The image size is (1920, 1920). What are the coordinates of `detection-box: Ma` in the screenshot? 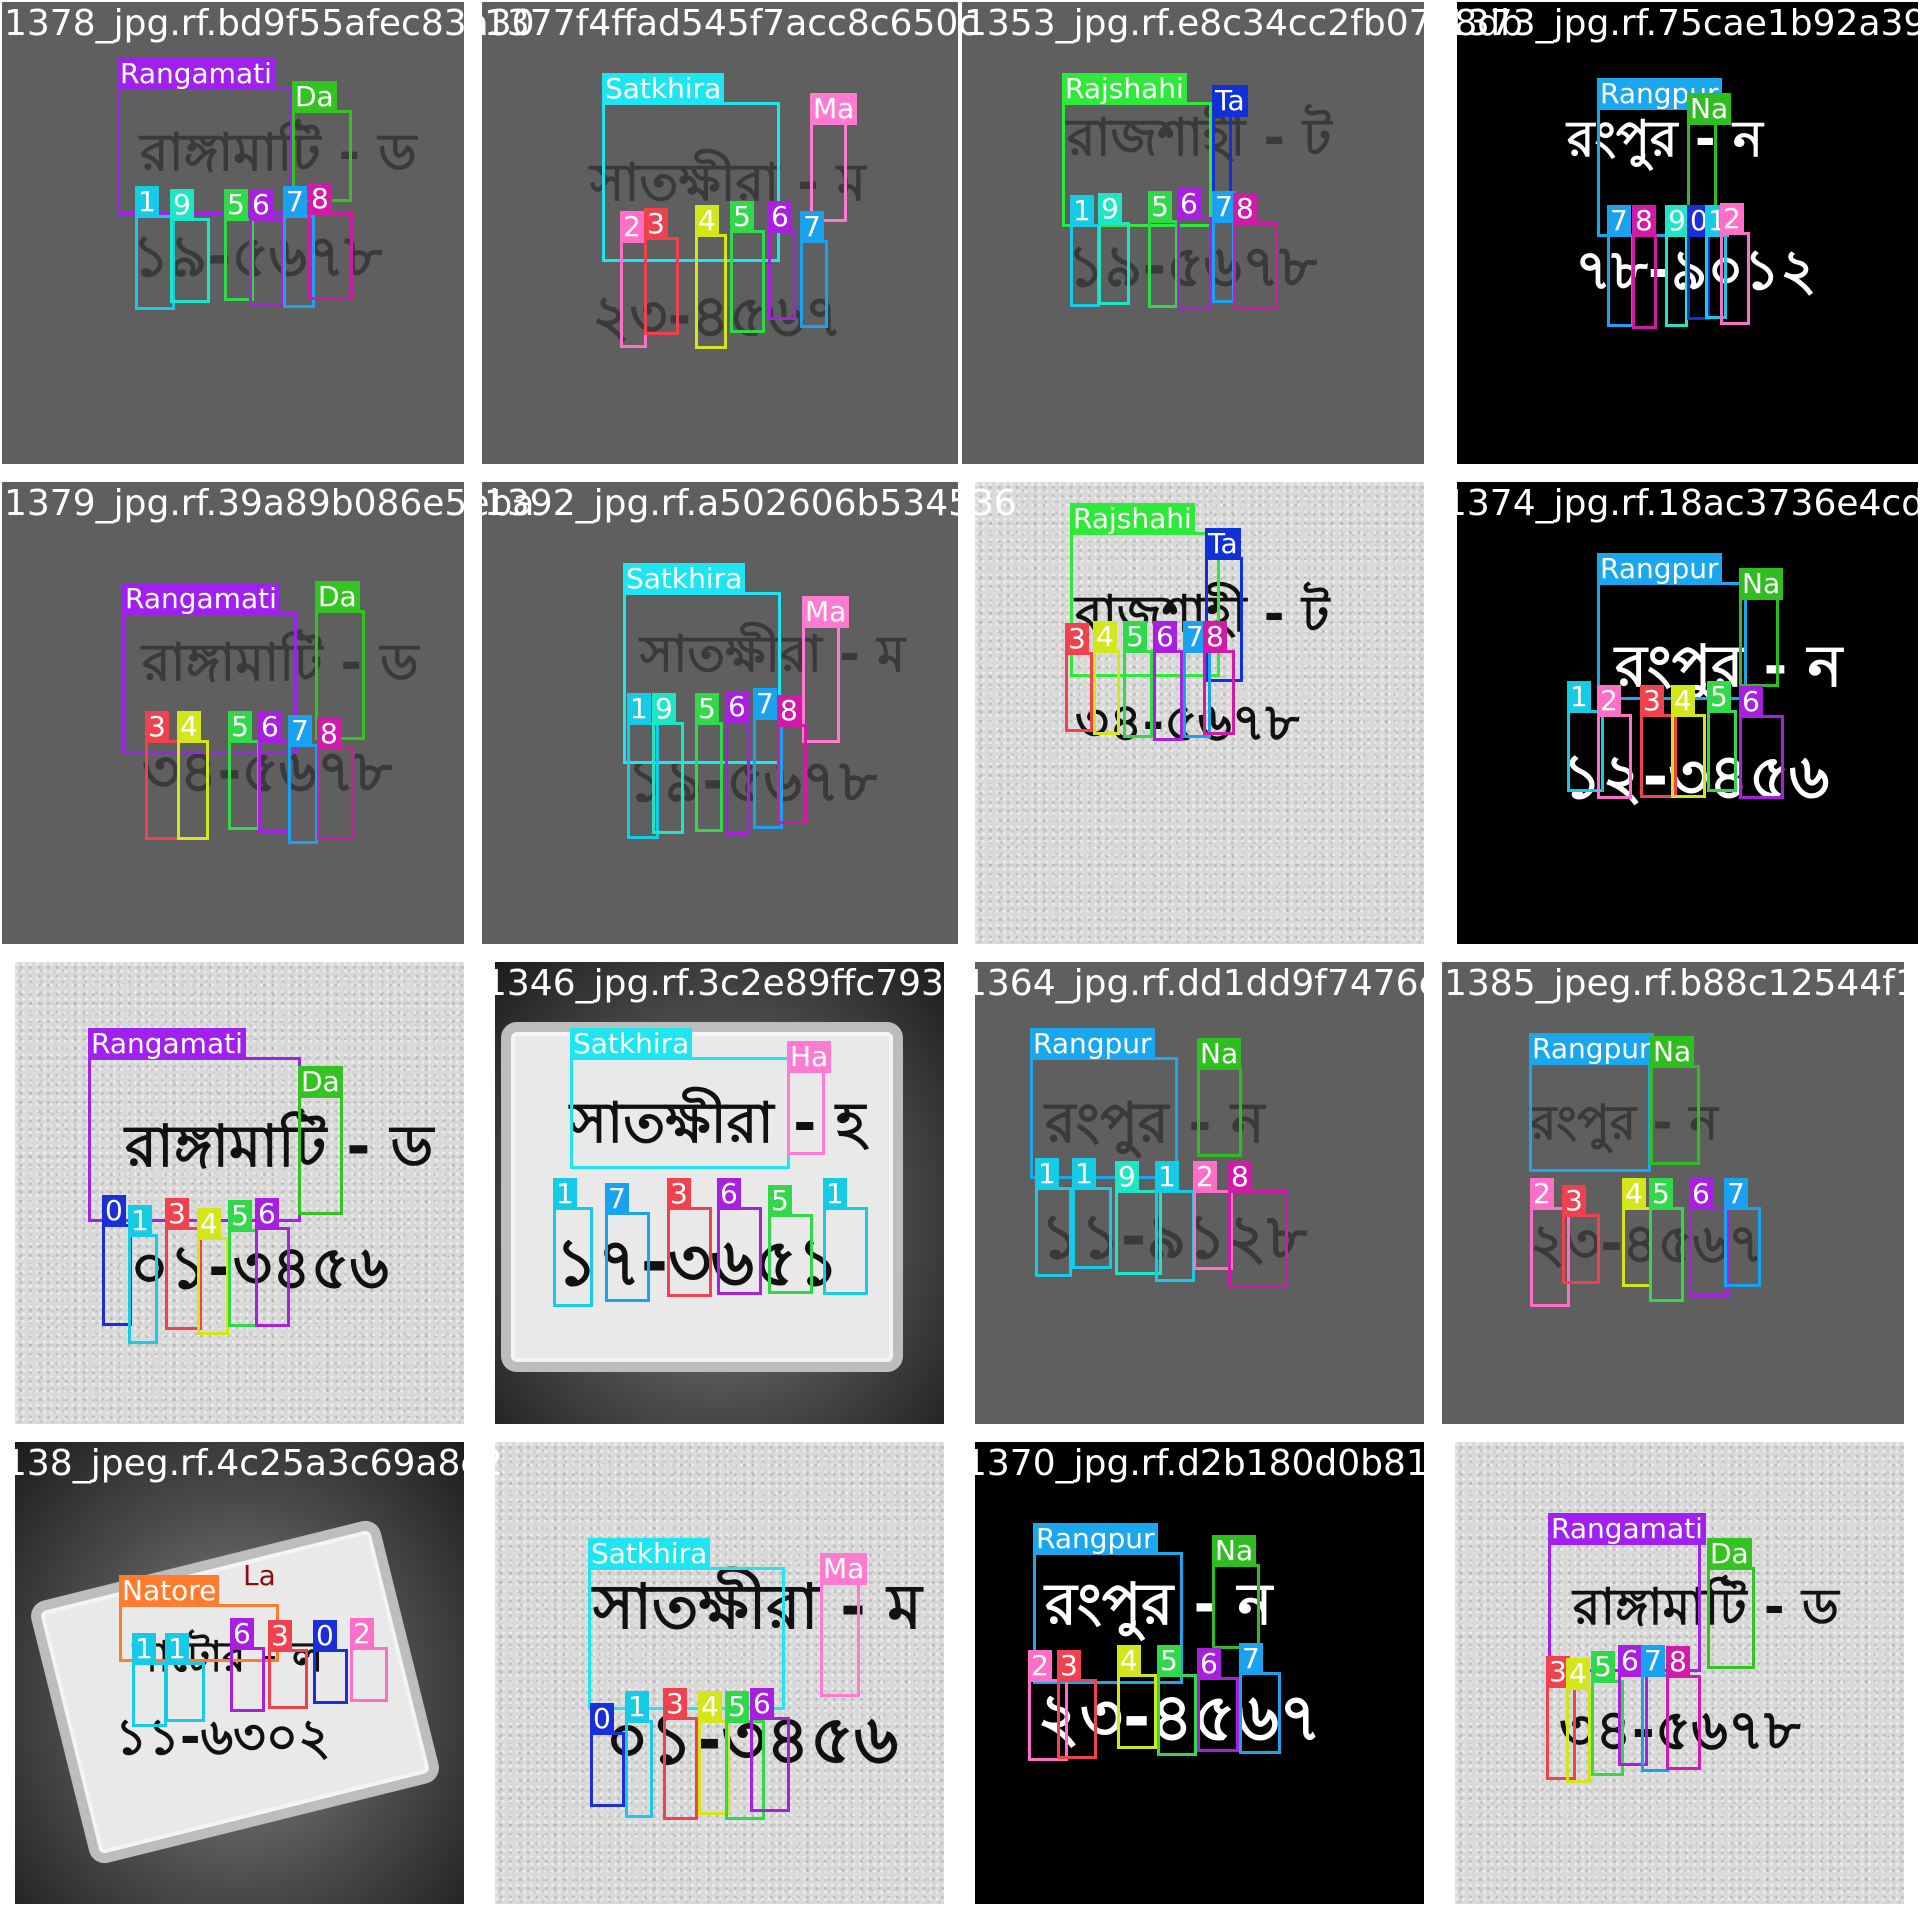 It's located at (826, 669).